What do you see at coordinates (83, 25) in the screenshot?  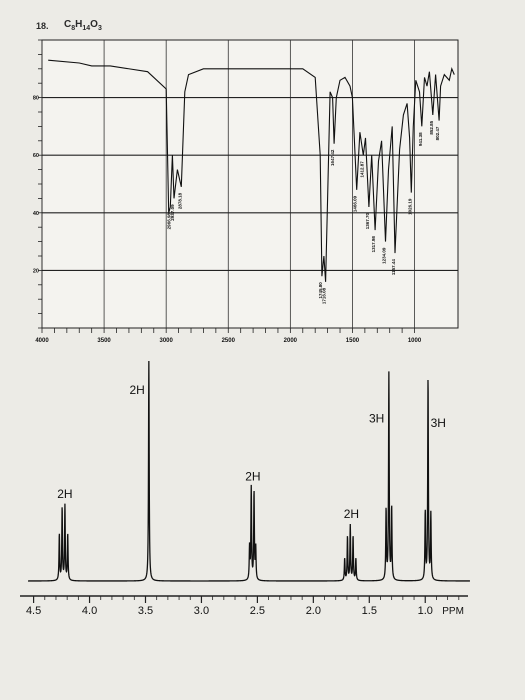 I see `molecular-formula: C8H14O3` at bounding box center [83, 25].